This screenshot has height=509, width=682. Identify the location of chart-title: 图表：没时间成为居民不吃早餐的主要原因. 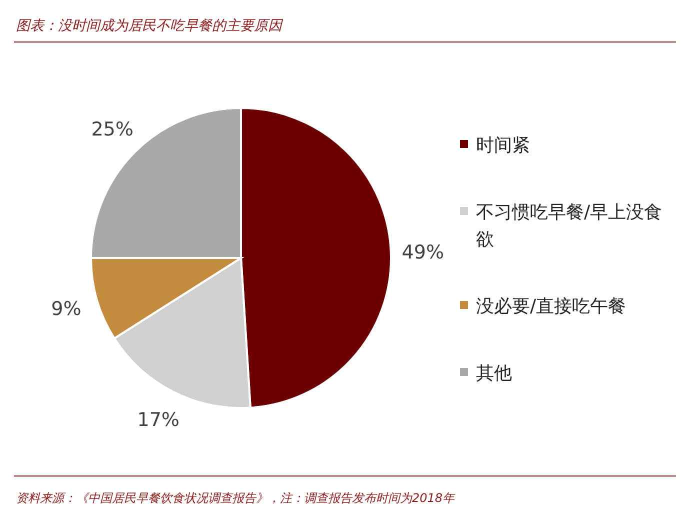
(150, 26).